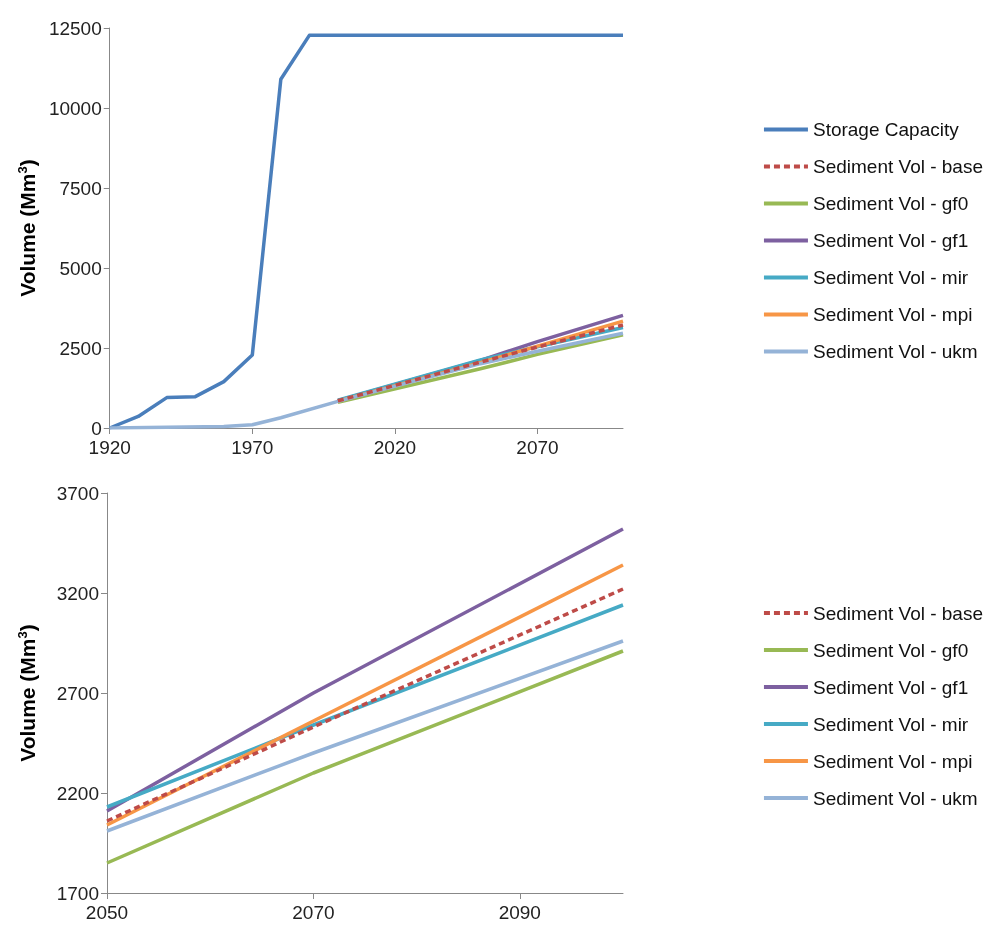 This screenshot has height=951, width=1007. I want to click on x-tick-label: 1970, so click(252, 447).